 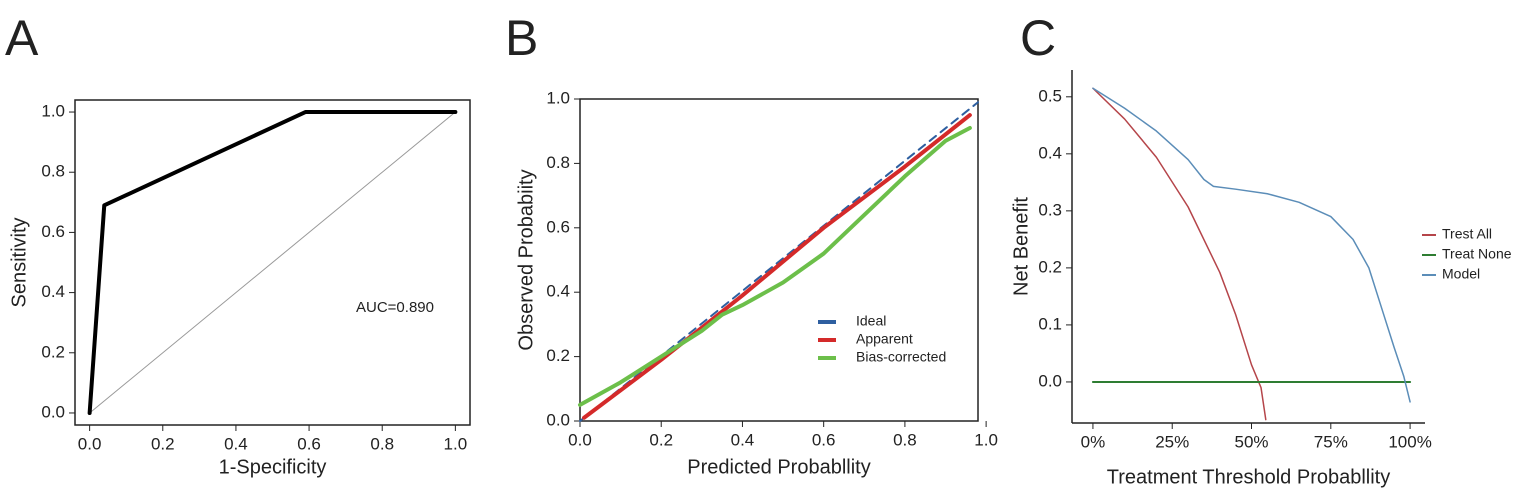 What do you see at coordinates (521, 38) in the screenshot?
I see `panel-label: B` at bounding box center [521, 38].